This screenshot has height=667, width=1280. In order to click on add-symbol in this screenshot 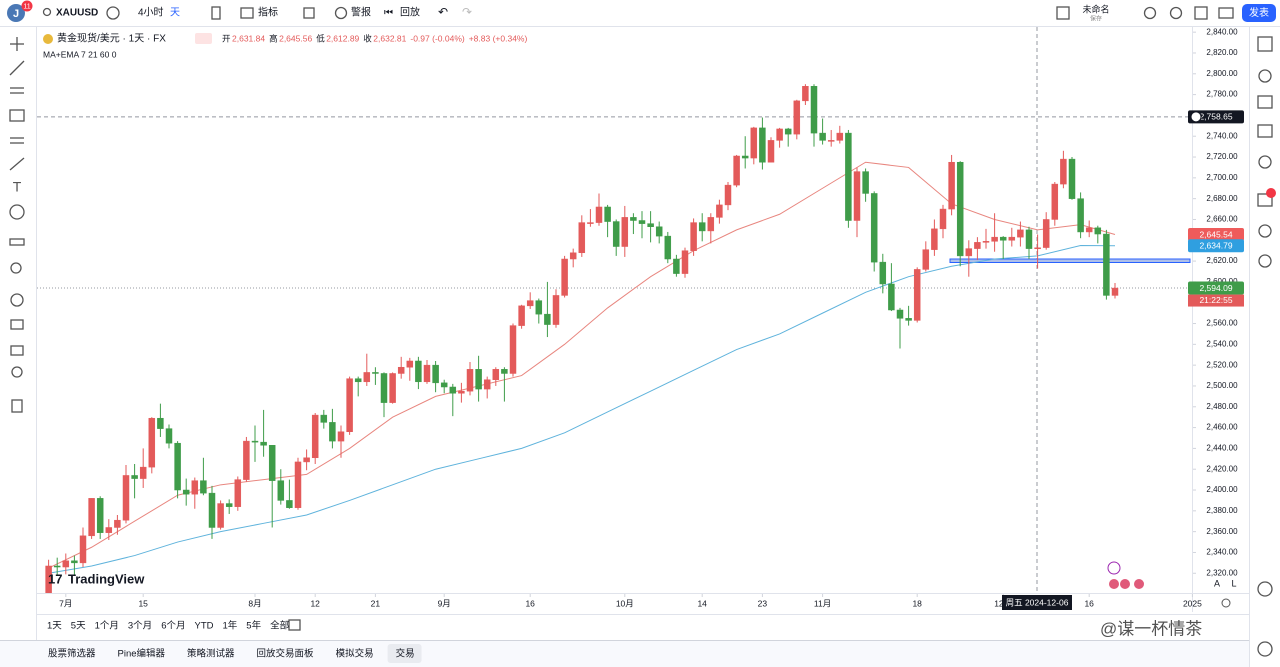, I will do `click(113, 13)`.